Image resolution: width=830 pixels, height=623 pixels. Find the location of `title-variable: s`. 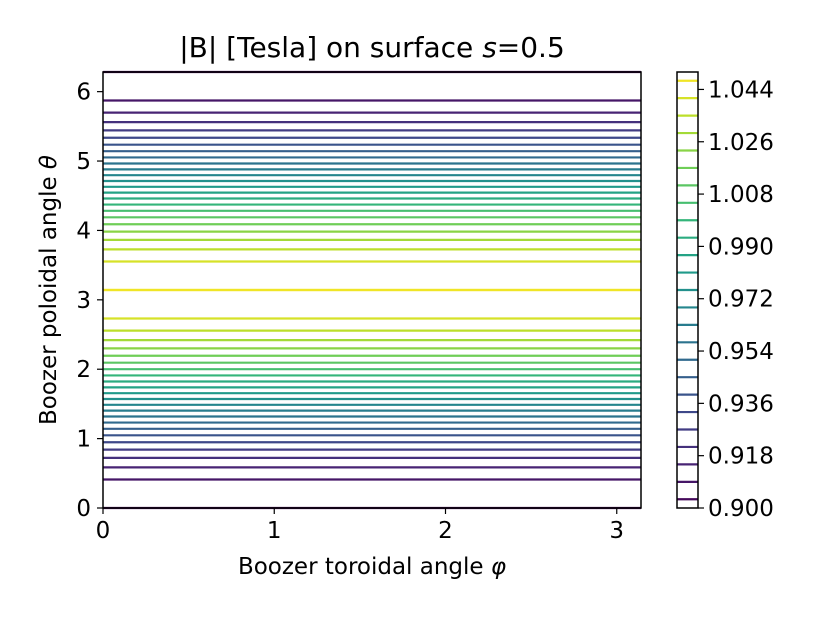

title-variable: s is located at coordinates (489, 47).